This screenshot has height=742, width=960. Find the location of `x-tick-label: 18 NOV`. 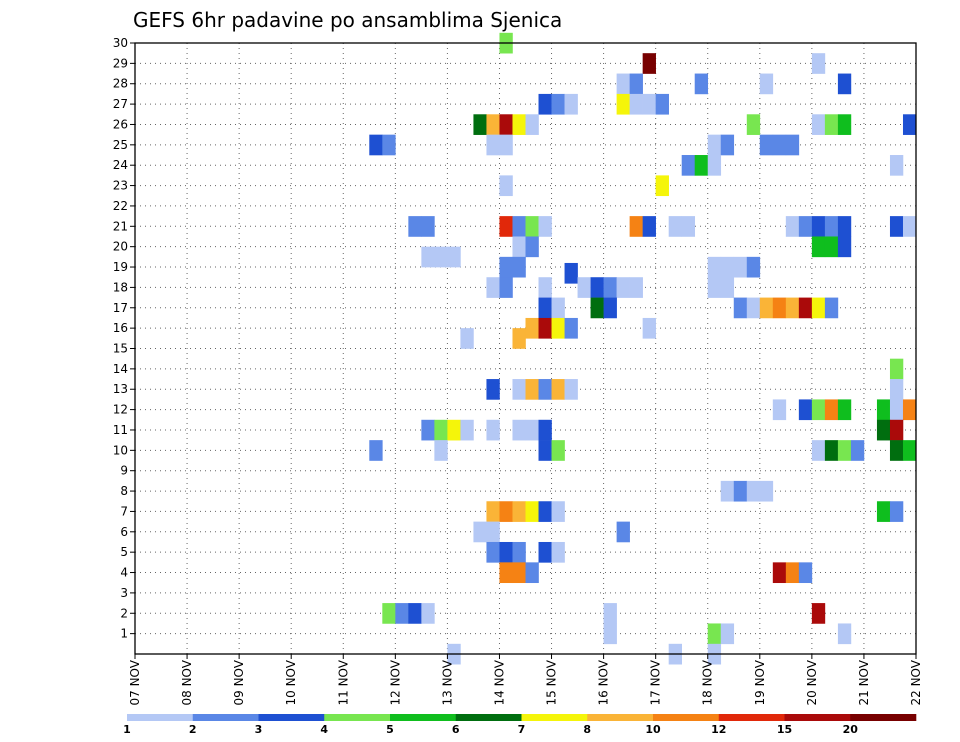

x-tick-label: 18 NOV is located at coordinates (708, 682).